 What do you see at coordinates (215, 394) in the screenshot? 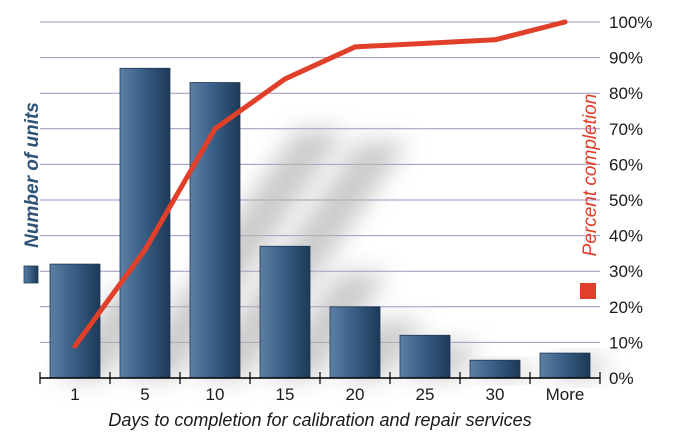
I see `x-tick-label: 10` at bounding box center [215, 394].